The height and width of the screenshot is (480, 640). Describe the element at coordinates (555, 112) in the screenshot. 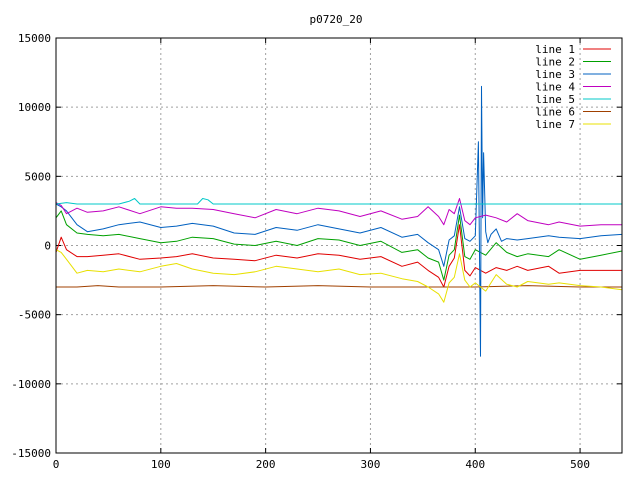

I see `legend-label: line 6` at that location.